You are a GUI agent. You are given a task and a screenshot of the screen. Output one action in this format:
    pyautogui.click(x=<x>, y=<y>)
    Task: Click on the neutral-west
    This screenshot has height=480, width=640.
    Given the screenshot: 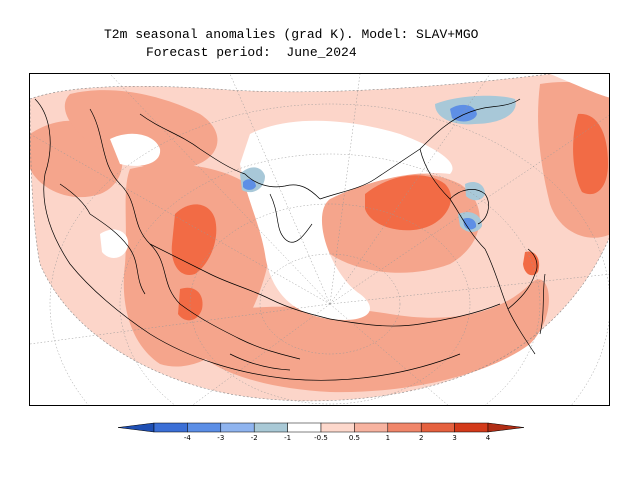 What is the action you would take?
    pyautogui.click(x=135, y=149)
    